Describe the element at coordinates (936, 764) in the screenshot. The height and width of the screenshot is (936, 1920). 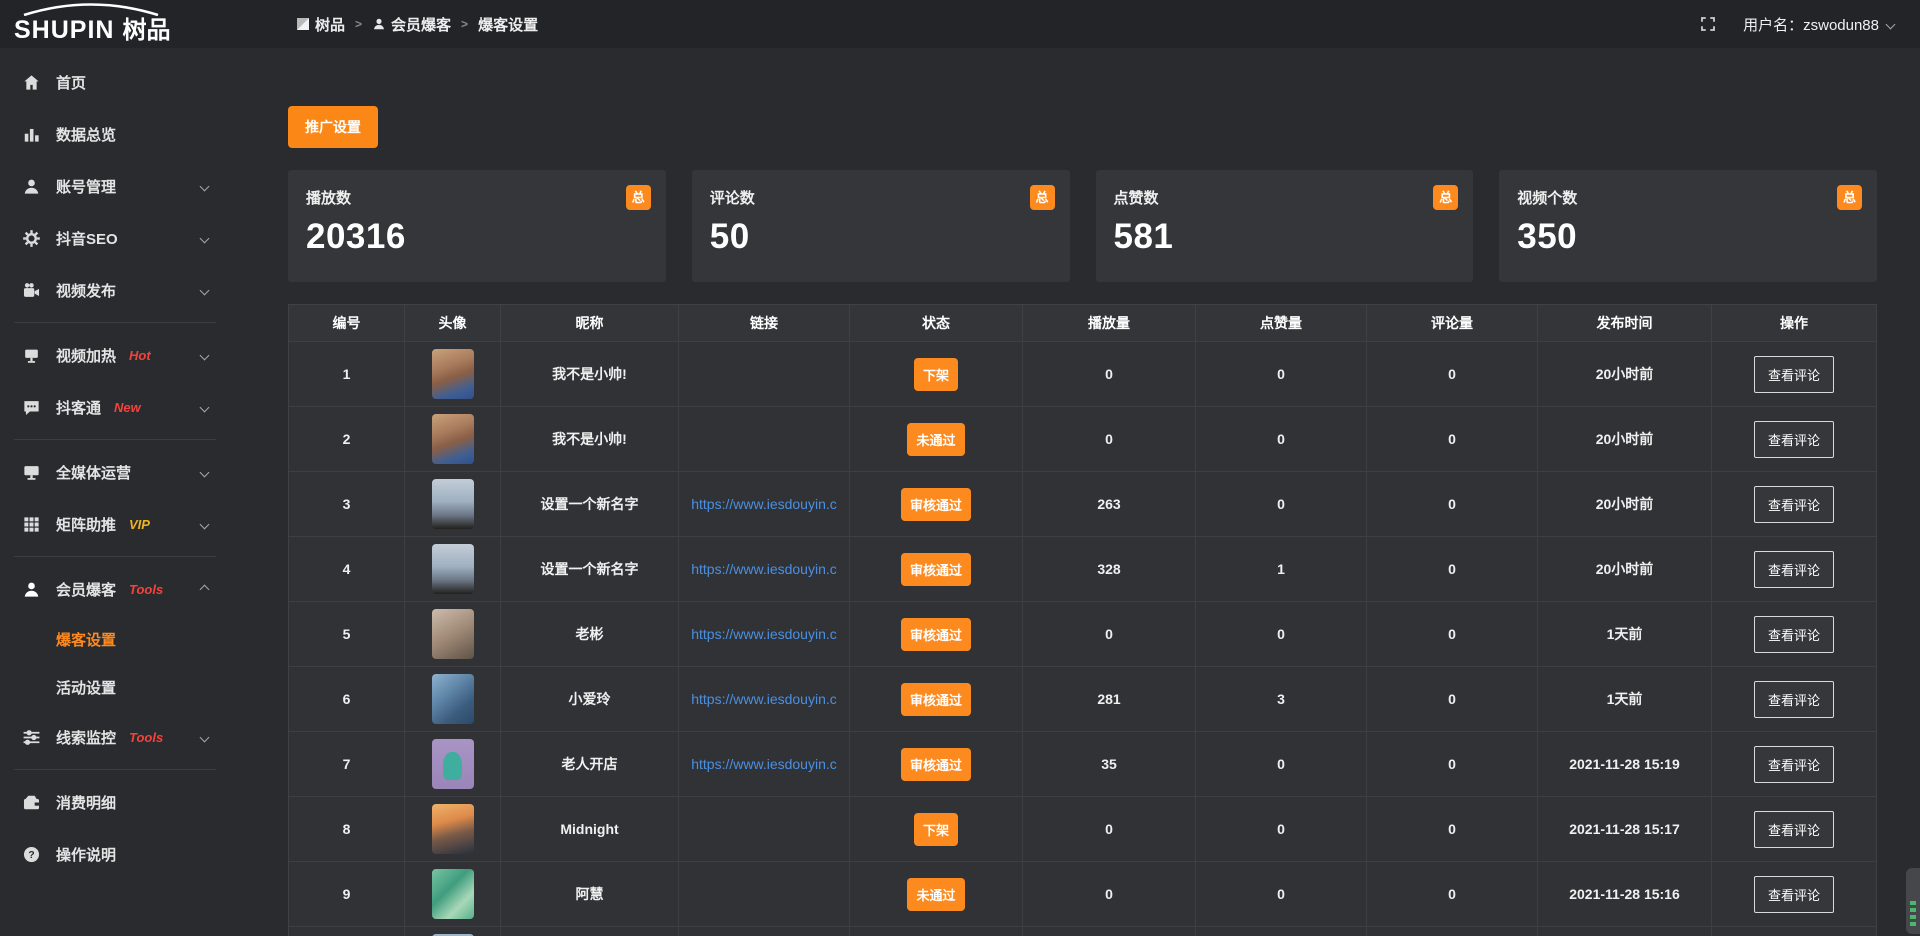
I see `cell-status: 审核通过` at that location.